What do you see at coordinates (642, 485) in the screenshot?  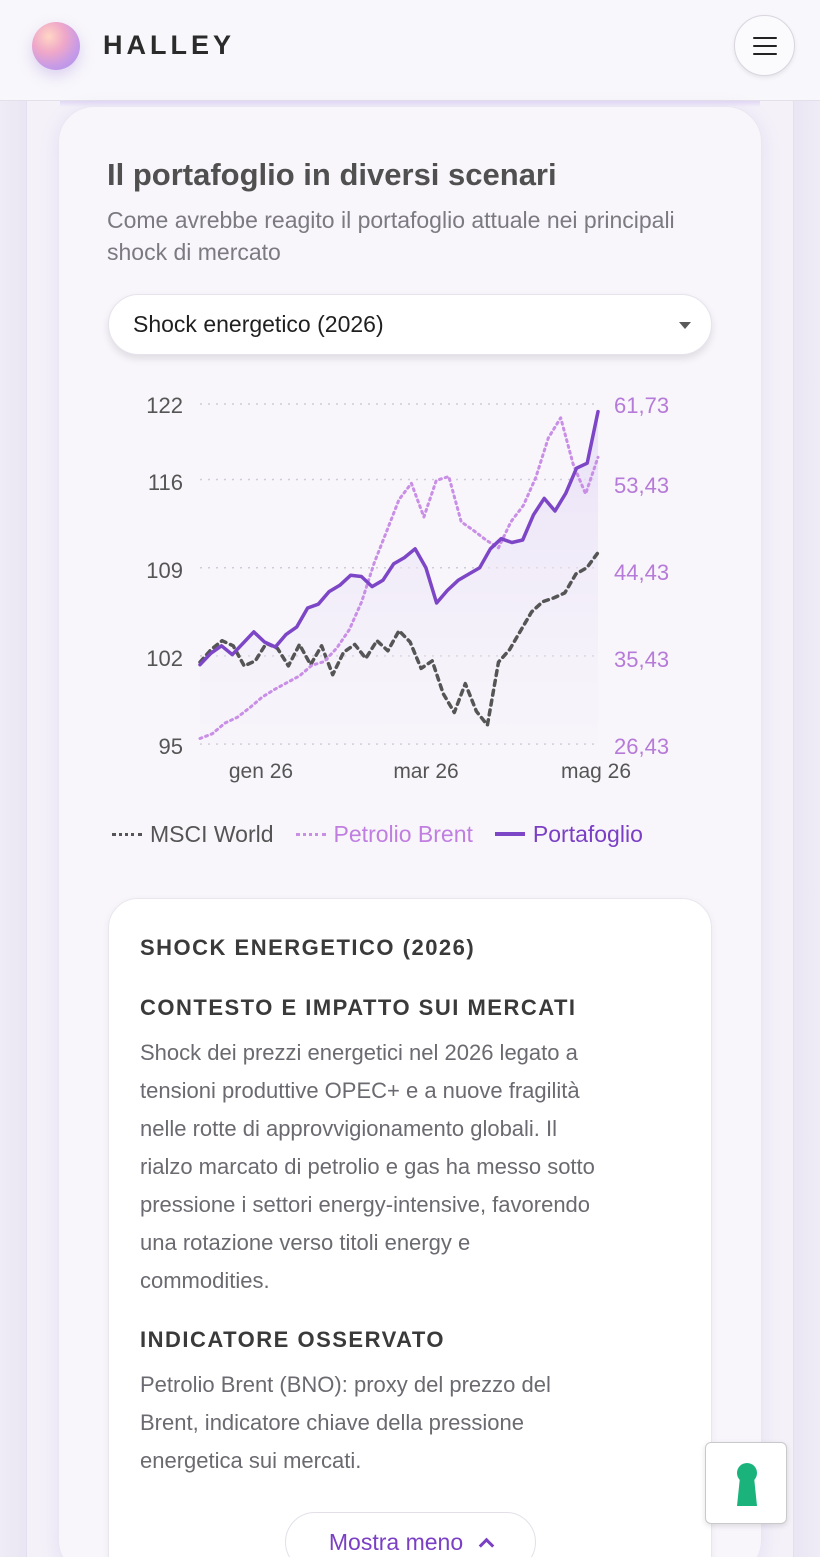 I see `y-right-tick: 53,43` at bounding box center [642, 485].